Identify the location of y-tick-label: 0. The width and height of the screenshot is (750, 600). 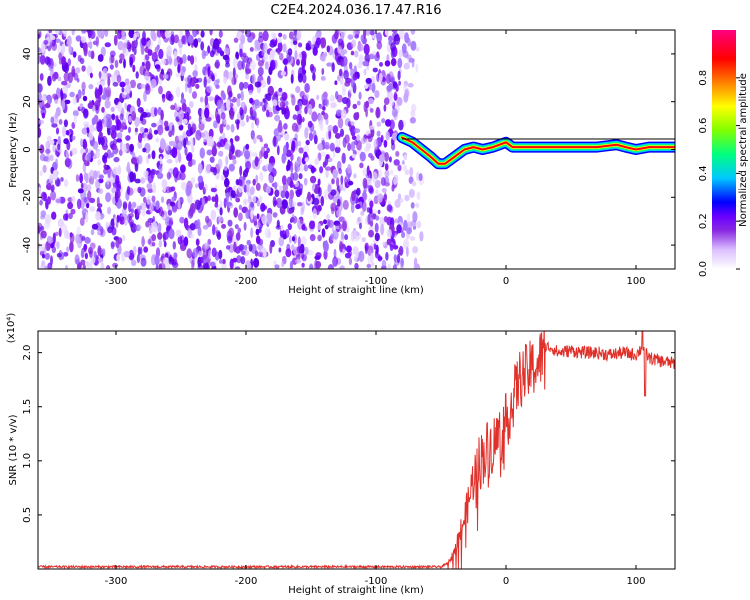
(27, 149).